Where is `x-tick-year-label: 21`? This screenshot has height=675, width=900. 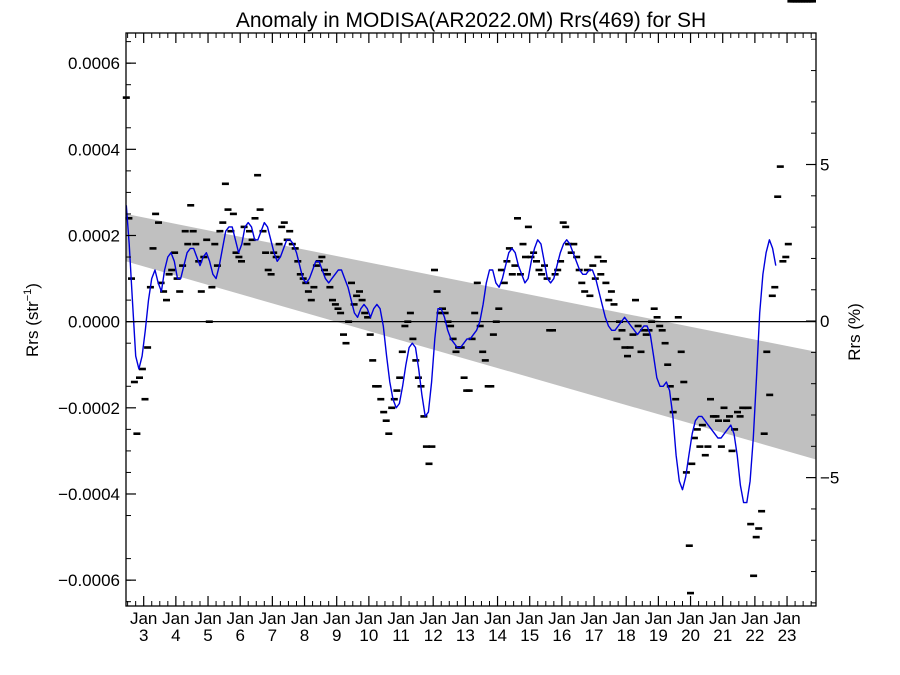
x-tick-year-label: 21 is located at coordinates (722, 635).